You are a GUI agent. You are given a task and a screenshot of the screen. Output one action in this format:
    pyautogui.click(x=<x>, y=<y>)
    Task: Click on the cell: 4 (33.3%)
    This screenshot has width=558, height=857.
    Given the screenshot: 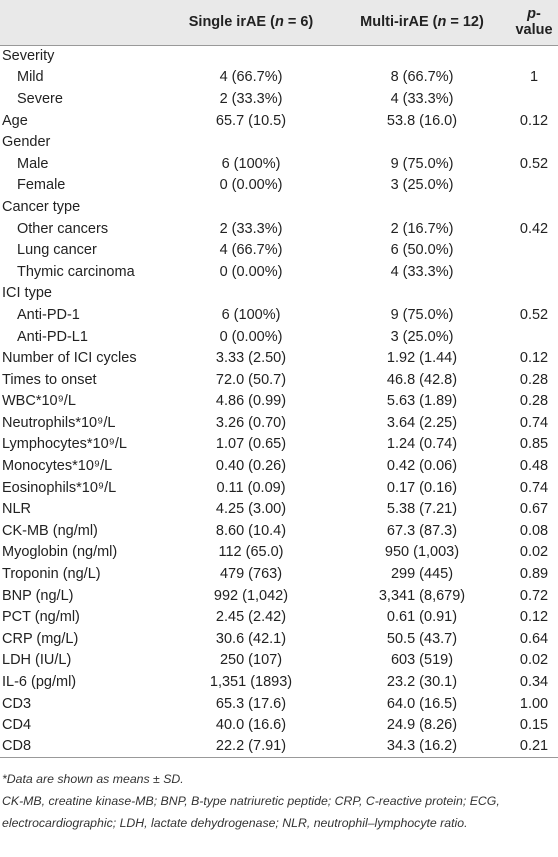 What is the action you would take?
    pyautogui.click(x=422, y=271)
    